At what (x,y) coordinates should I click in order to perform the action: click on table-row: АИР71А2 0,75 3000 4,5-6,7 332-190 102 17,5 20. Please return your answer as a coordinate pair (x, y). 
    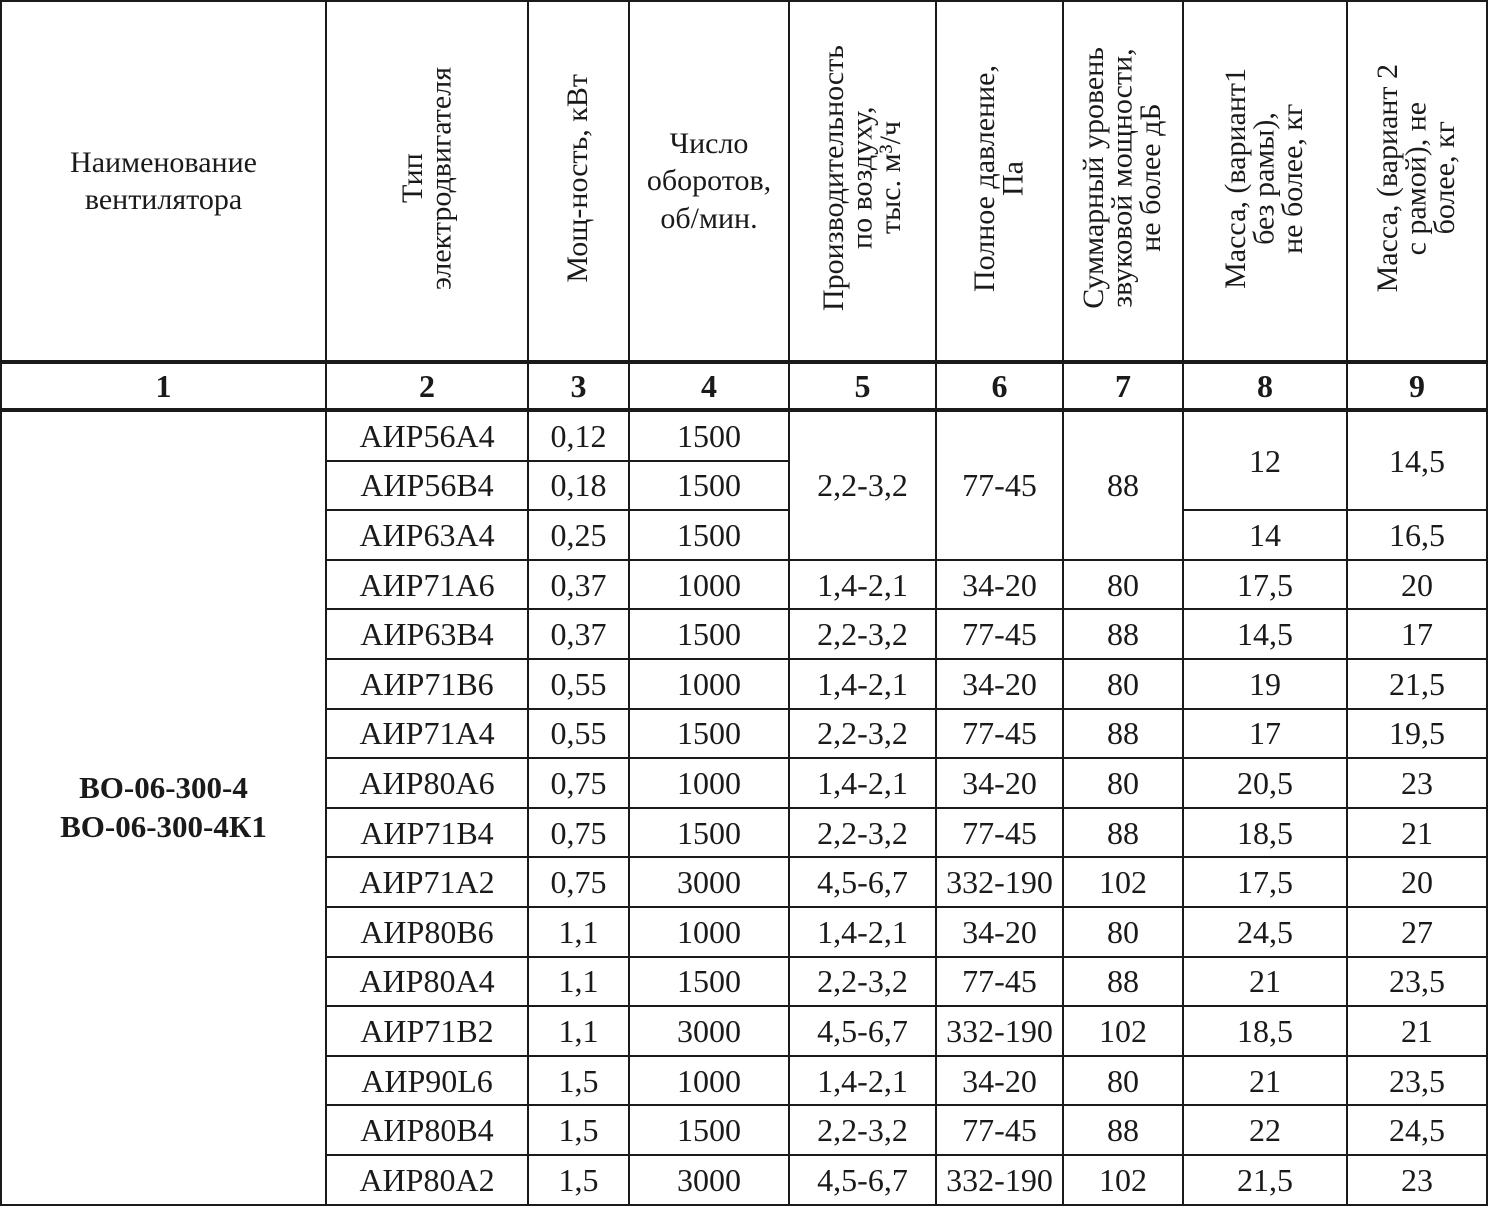
    Looking at the image, I should click on (744, 882).